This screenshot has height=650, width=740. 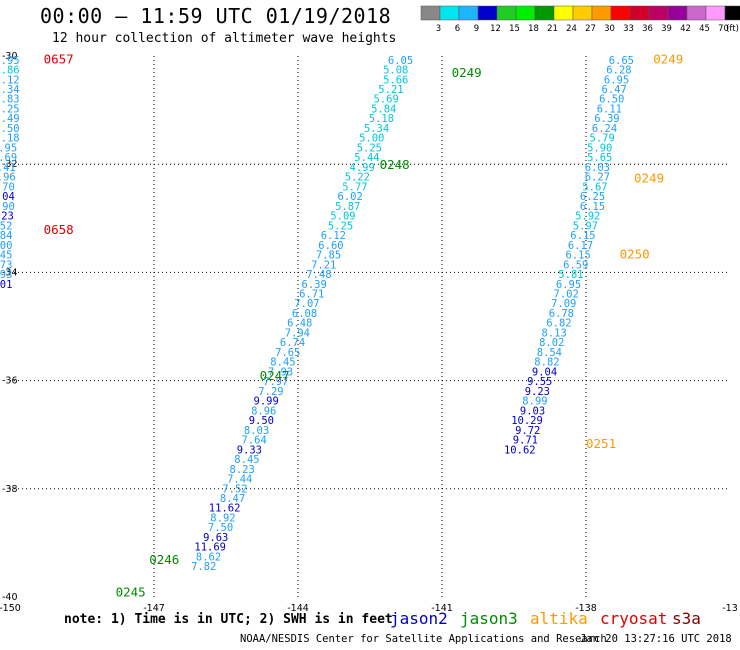 I want to click on colorbar-label: 33, so click(x=628, y=29).